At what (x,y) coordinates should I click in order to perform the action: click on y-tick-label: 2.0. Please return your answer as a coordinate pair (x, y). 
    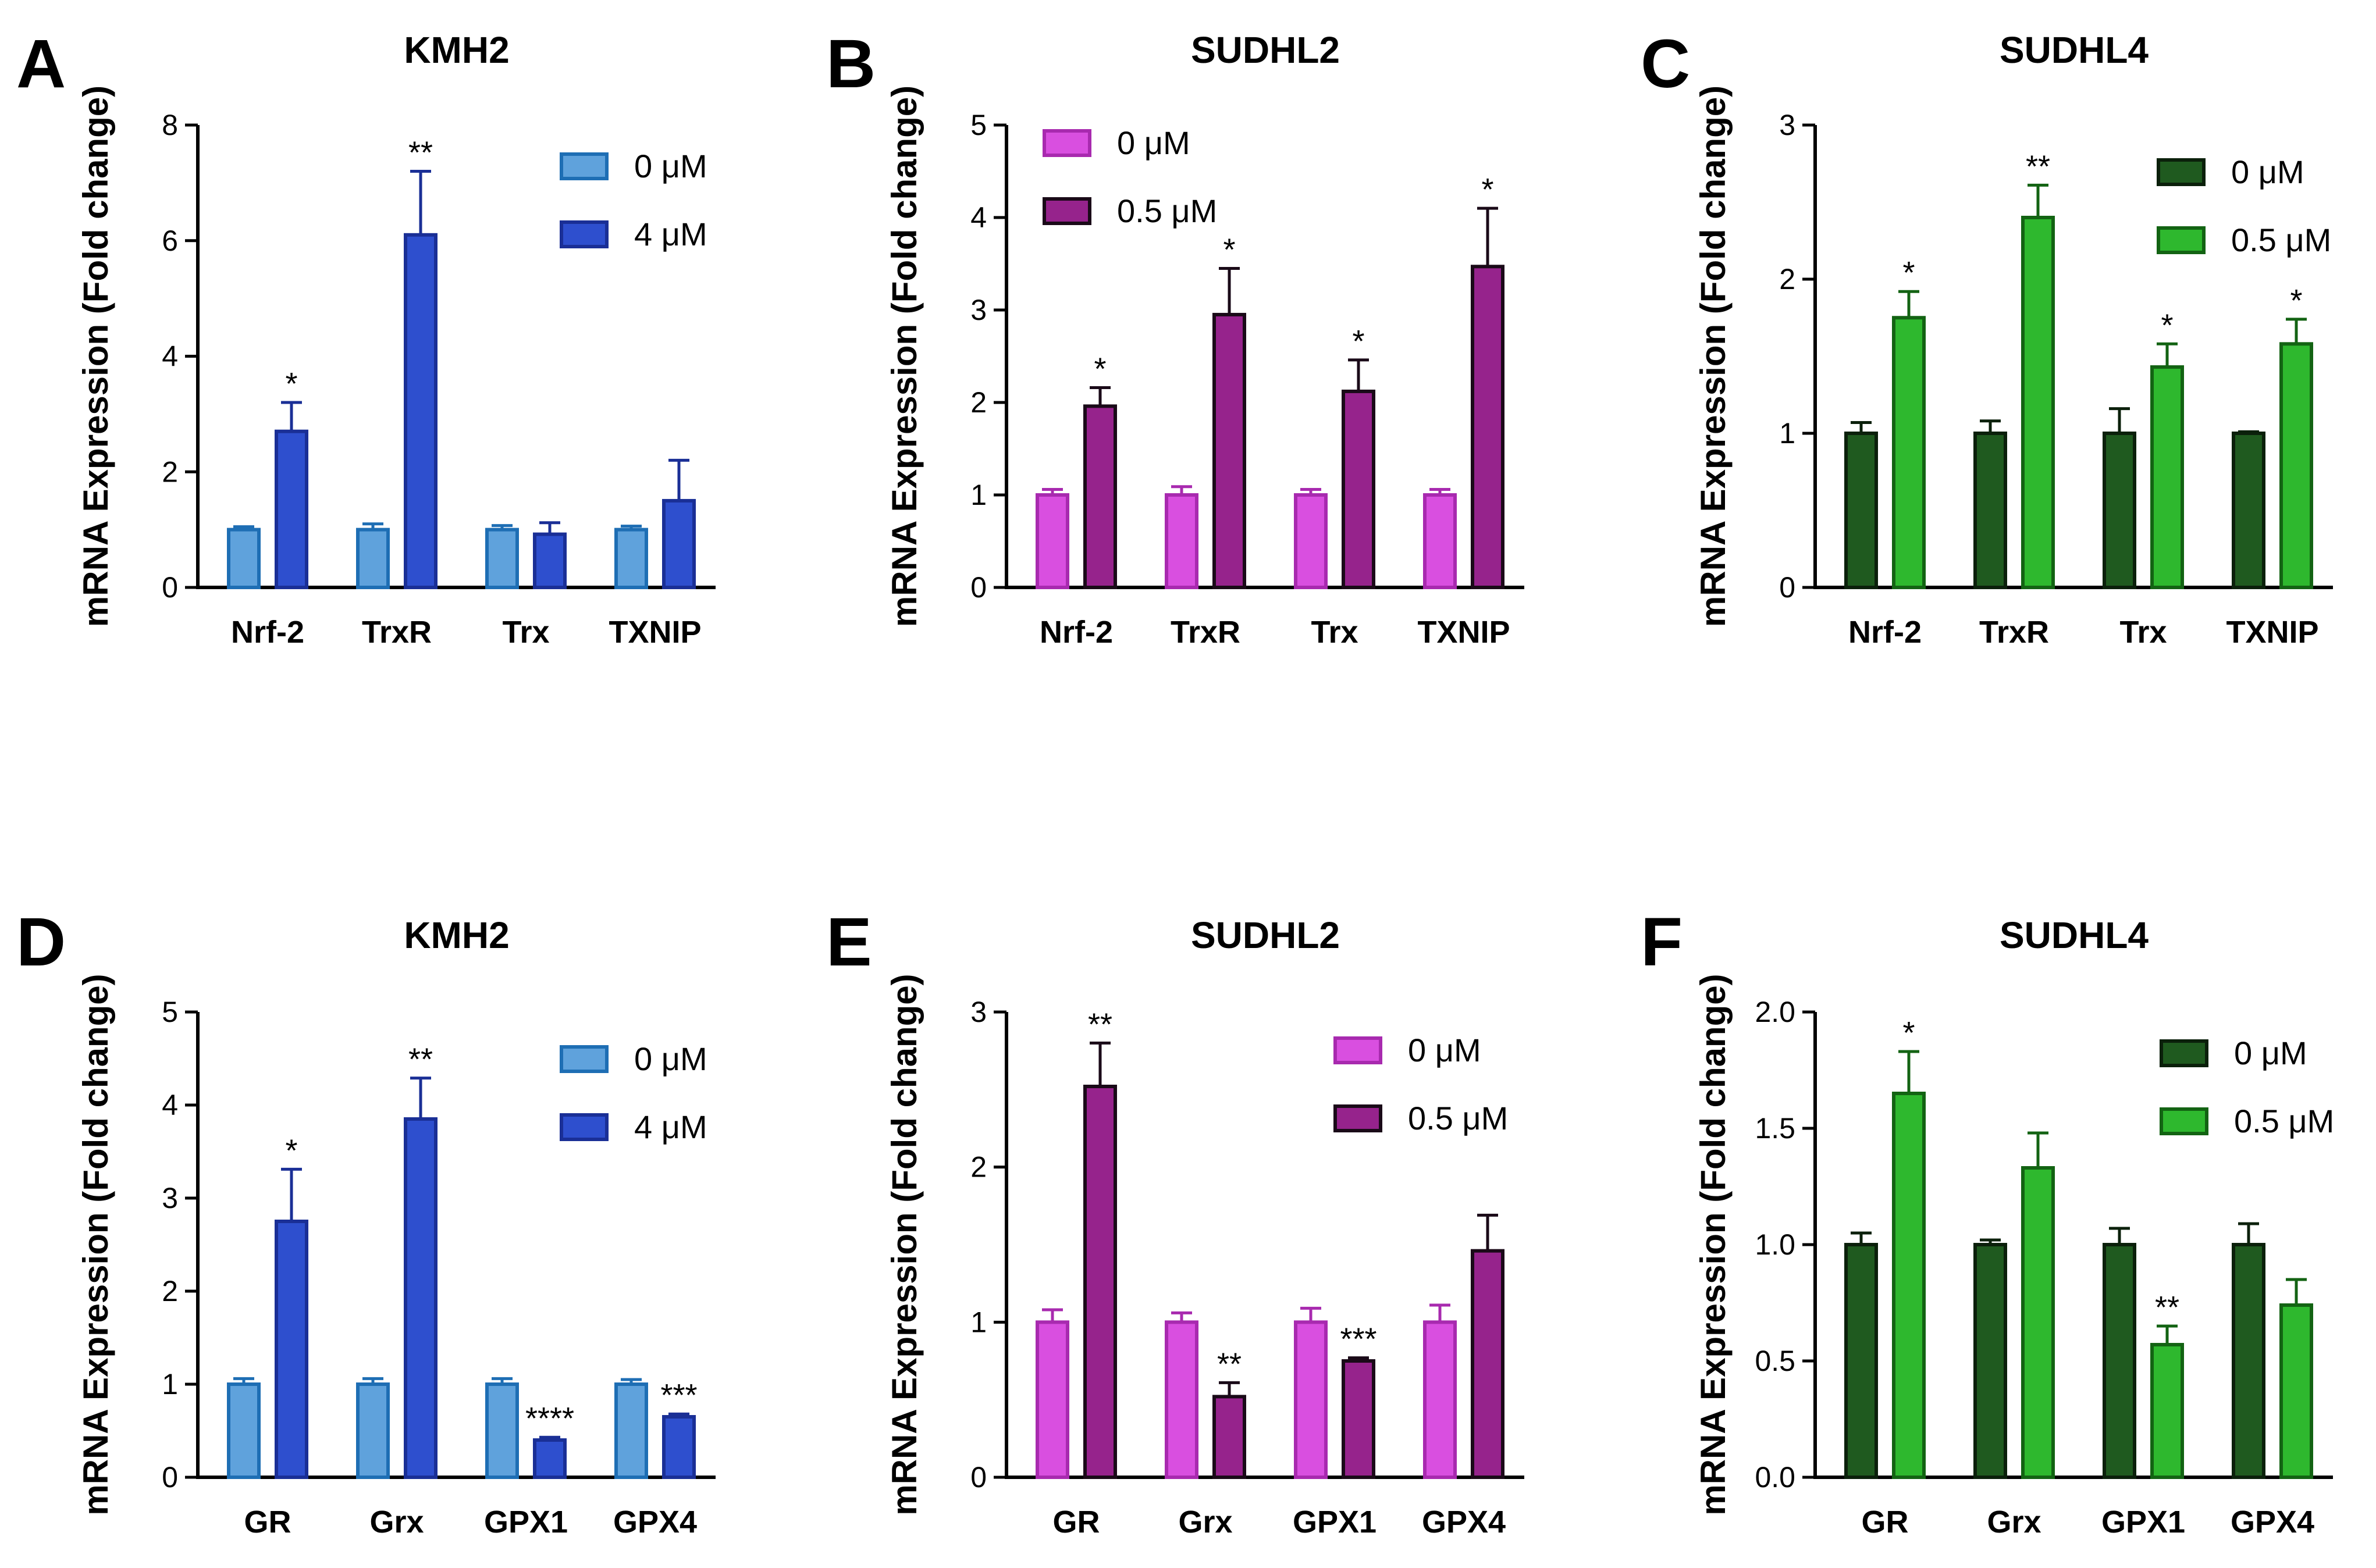
    Looking at the image, I should click on (1775, 1012).